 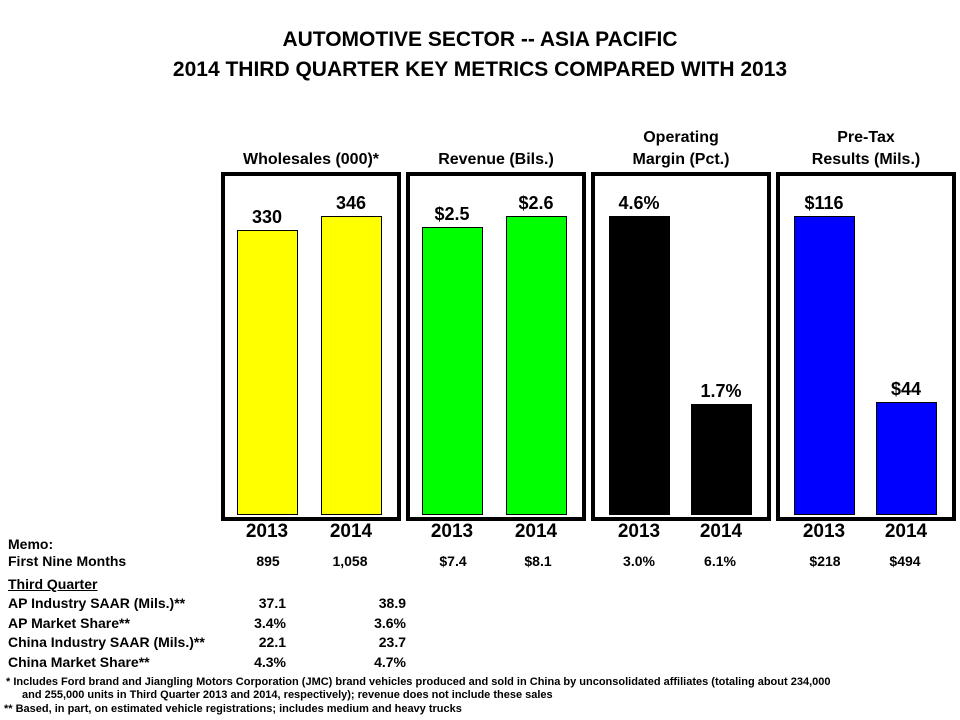 What do you see at coordinates (639, 561) in the screenshot?
I see `first-nine-value: 3.0%` at bounding box center [639, 561].